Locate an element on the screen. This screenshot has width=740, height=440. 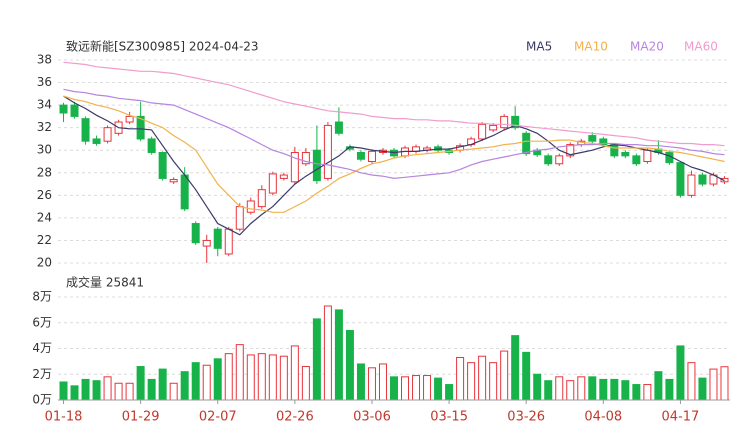
y-tick-label: 8万 is located at coordinates (42, 297).